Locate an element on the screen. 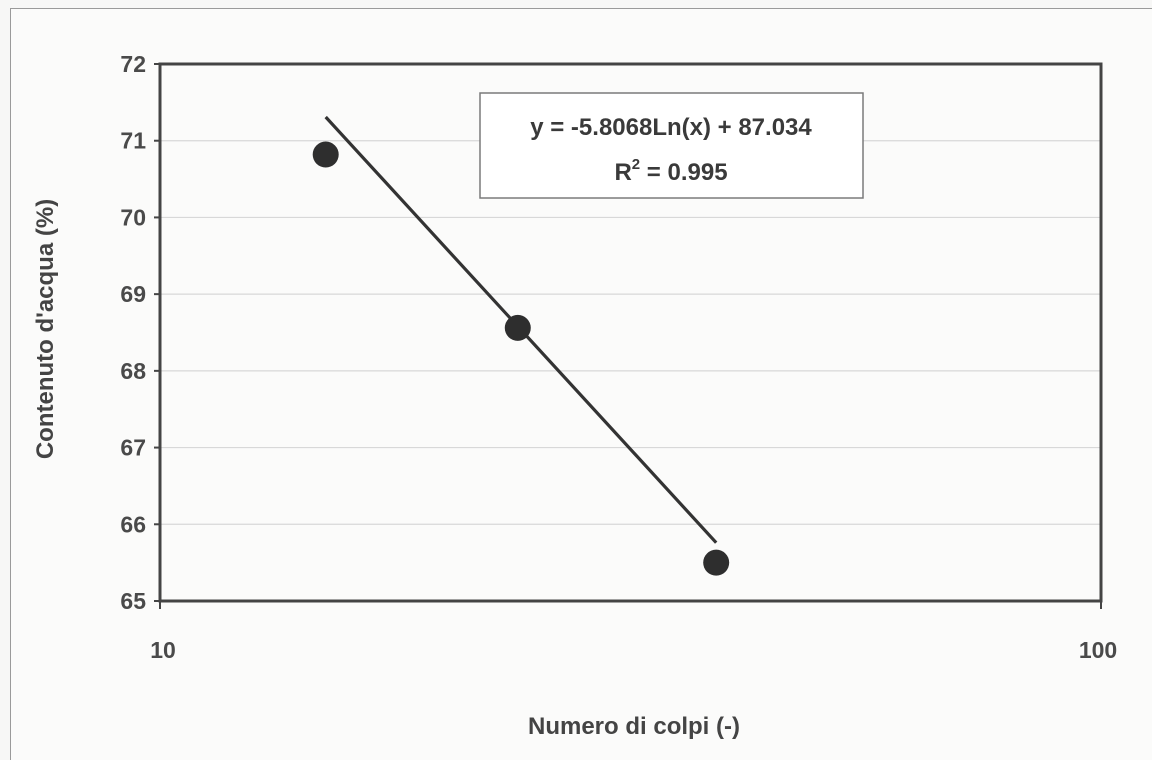  x-axis-title: Numero di colpi (-) is located at coordinates (634, 726).